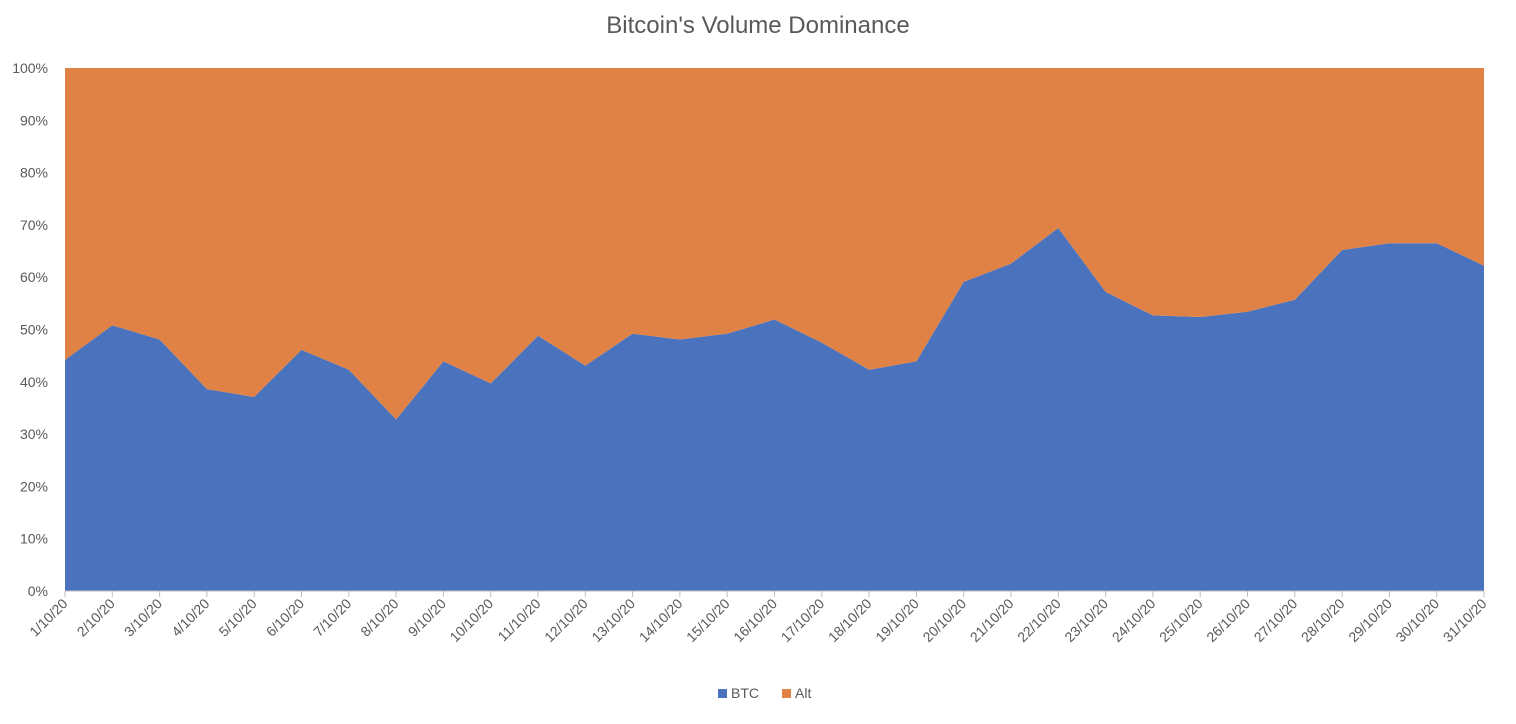 The width and height of the screenshot is (1516, 724). Describe the element at coordinates (34, 486) in the screenshot. I see `y-tick-label: 20%` at that location.